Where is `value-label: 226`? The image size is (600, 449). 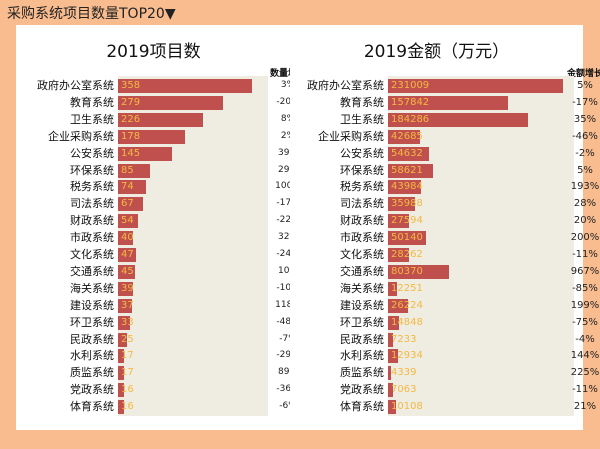
value-label: 226 is located at coordinates (131, 119).